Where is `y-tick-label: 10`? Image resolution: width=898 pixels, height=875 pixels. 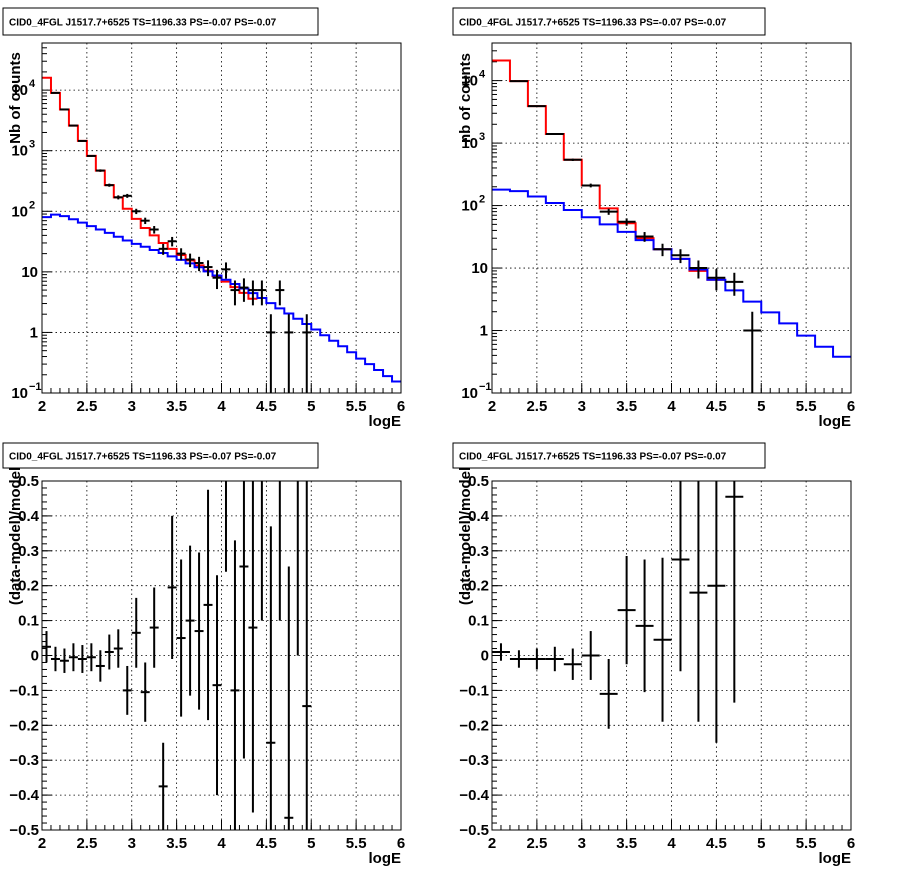
y-tick-label: 10 is located at coordinates (19, 151).